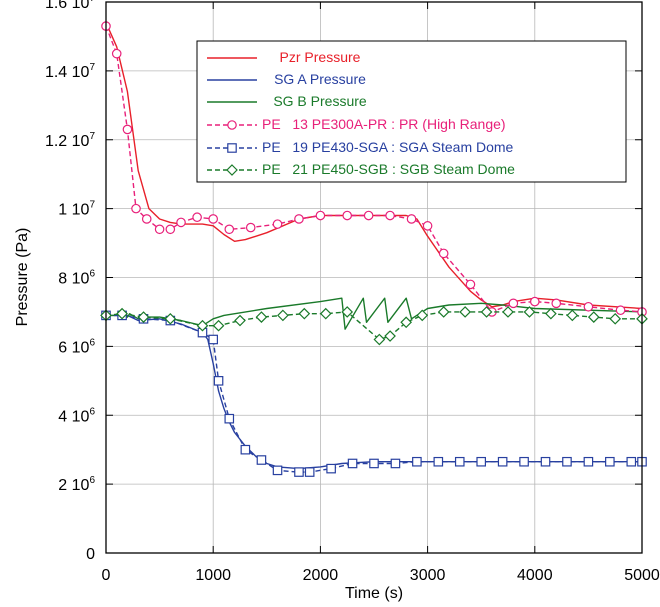  What do you see at coordinates (67, 72) in the screenshot?
I see `y-tick-mantissa: 1.4 10` at bounding box center [67, 72].